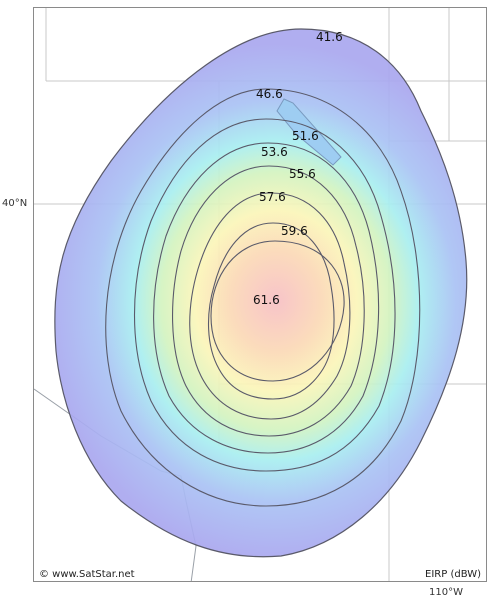  What do you see at coordinates (329, 37) in the screenshot?
I see `contour-label-41-6: 41.6` at bounding box center [329, 37].